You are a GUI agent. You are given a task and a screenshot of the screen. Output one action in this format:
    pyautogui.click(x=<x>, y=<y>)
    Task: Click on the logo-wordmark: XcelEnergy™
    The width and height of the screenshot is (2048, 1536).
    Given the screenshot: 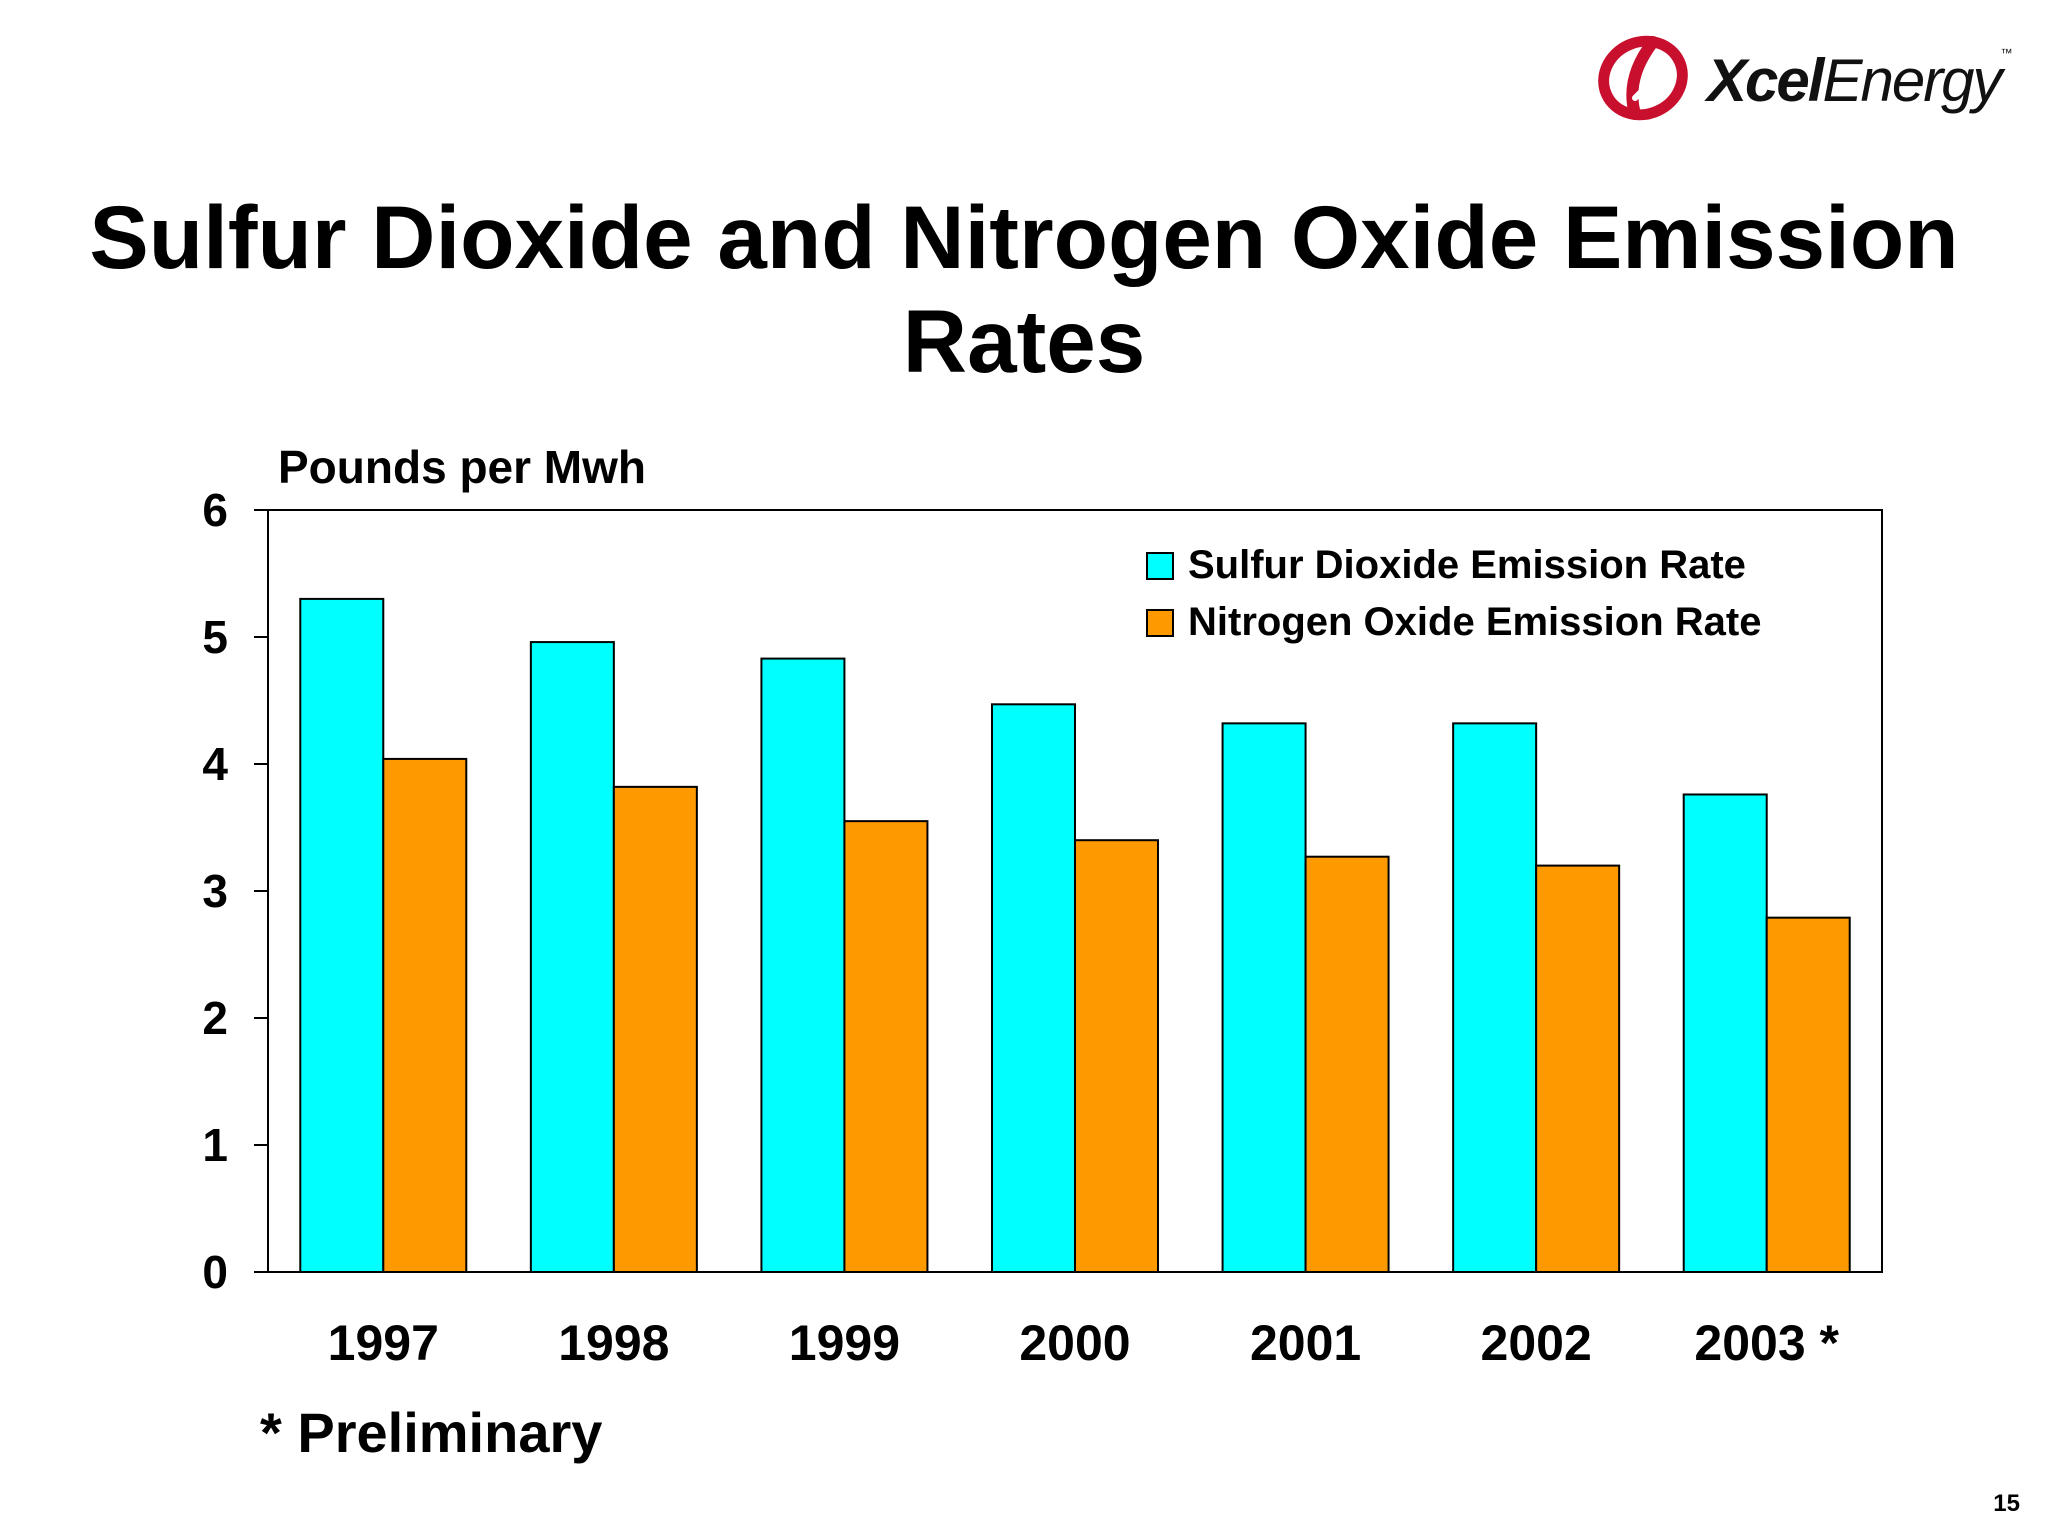 What is the action you would take?
    pyautogui.click(x=1860, y=80)
    